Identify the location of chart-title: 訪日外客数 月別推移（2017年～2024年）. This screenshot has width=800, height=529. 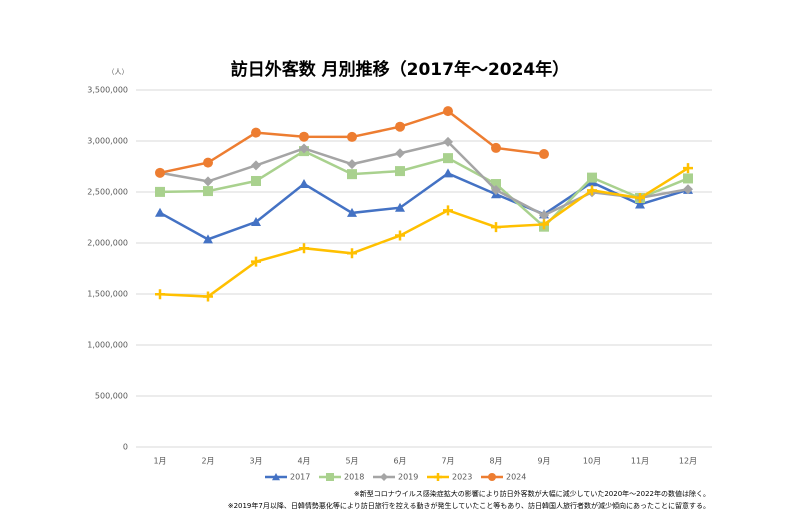
(400, 69).